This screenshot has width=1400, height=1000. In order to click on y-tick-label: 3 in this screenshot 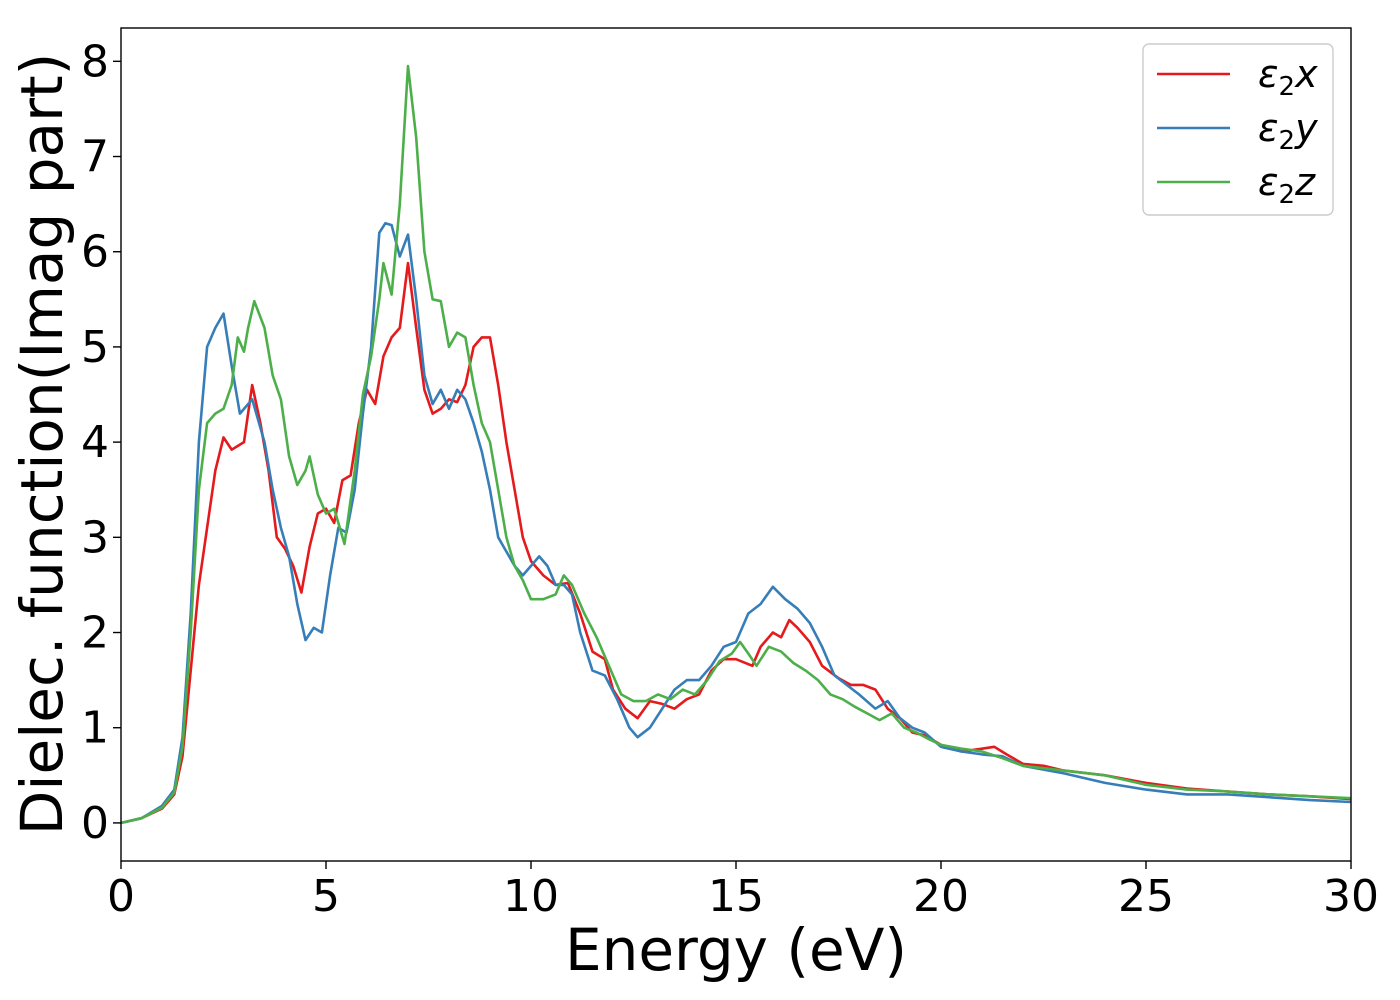, I will do `click(95, 537)`.